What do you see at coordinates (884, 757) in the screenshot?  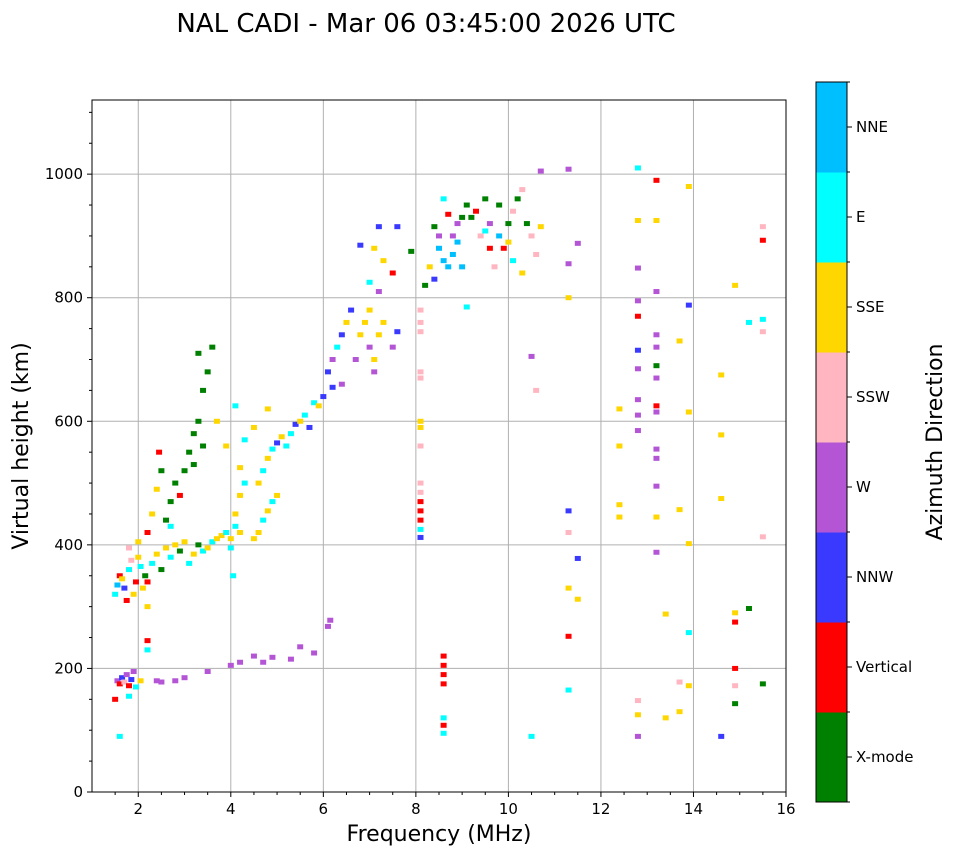 I see `colorbar-tick-label: X-mode` at bounding box center [884, 757].